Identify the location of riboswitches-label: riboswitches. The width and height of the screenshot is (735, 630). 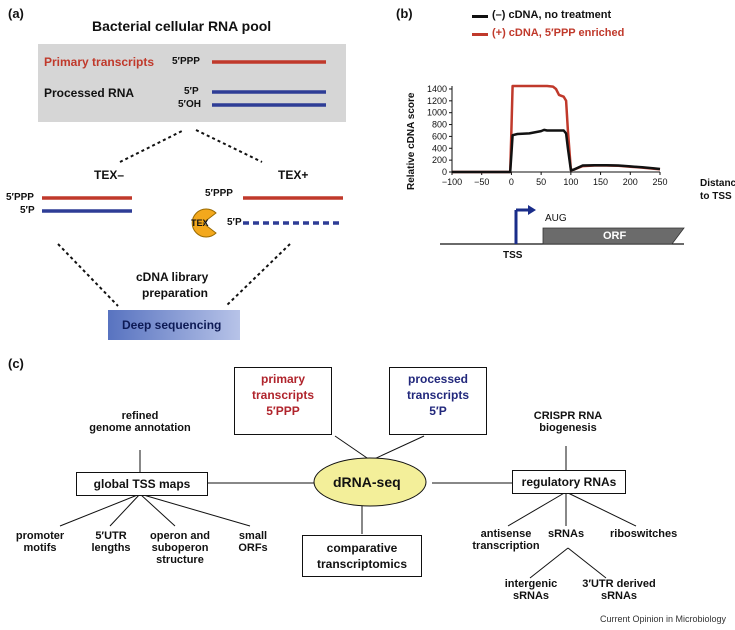
(644, 534).